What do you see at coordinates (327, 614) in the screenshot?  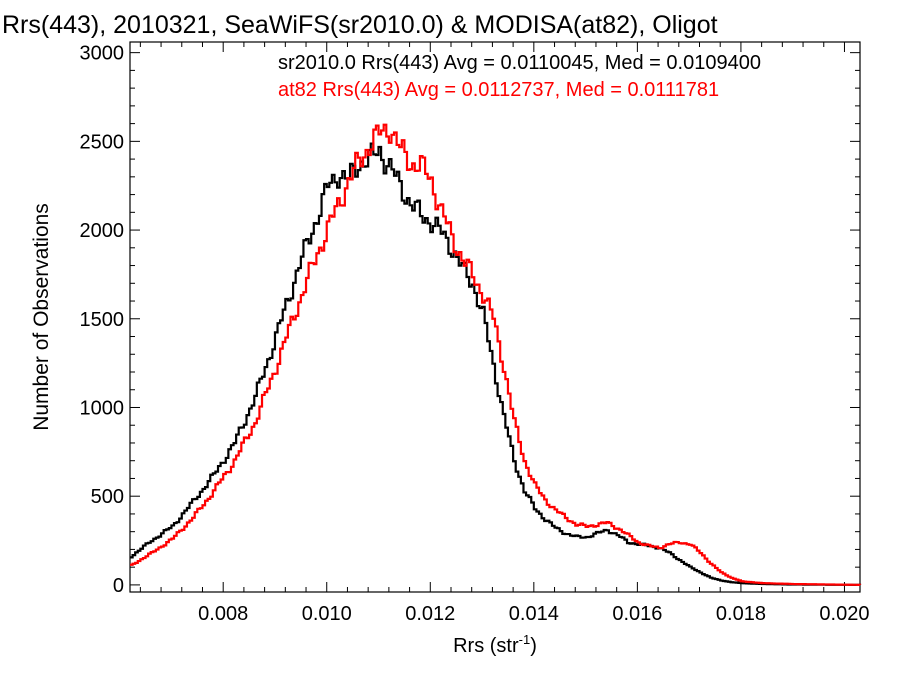 I see `x-tick-label: 0.010` at bounding box center [327, 614].